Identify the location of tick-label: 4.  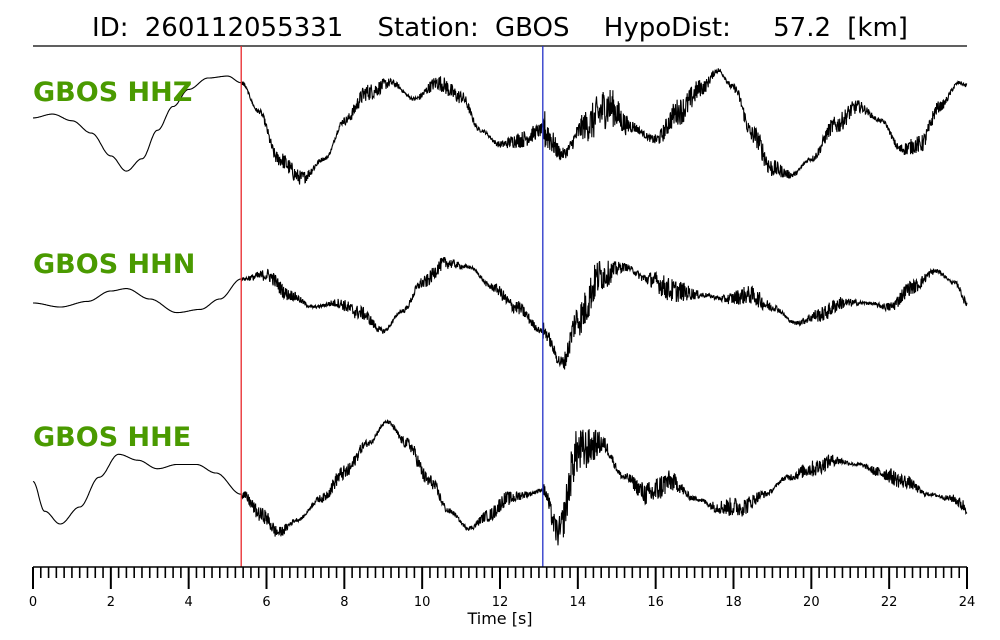
(189, 602).